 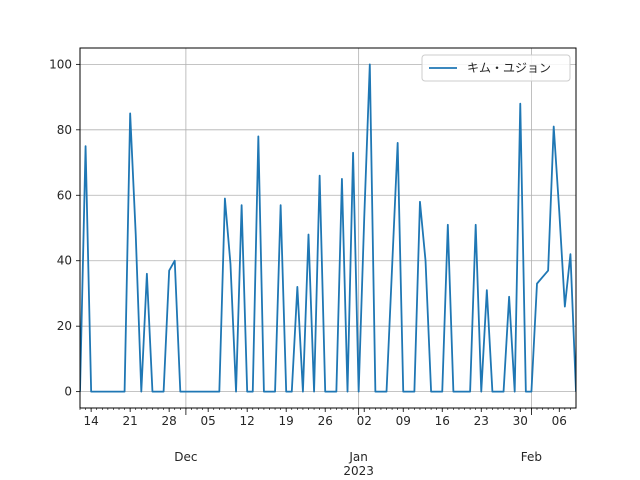 What do you see at coordinates (64, 261) in the screenshot?
I see `y-tick-label: 40` at bounding box center [64, 261].